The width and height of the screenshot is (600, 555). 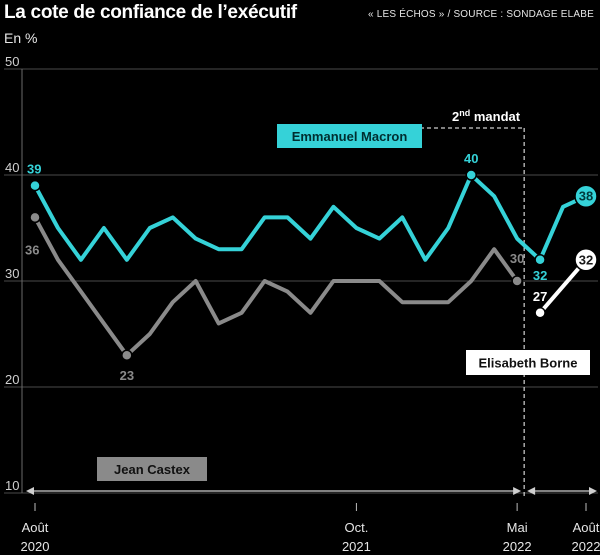 What do you see at coordinates (471, 158) in the screenshot?
I see `macron-value-label: 40` at bounding box center [471, 158].